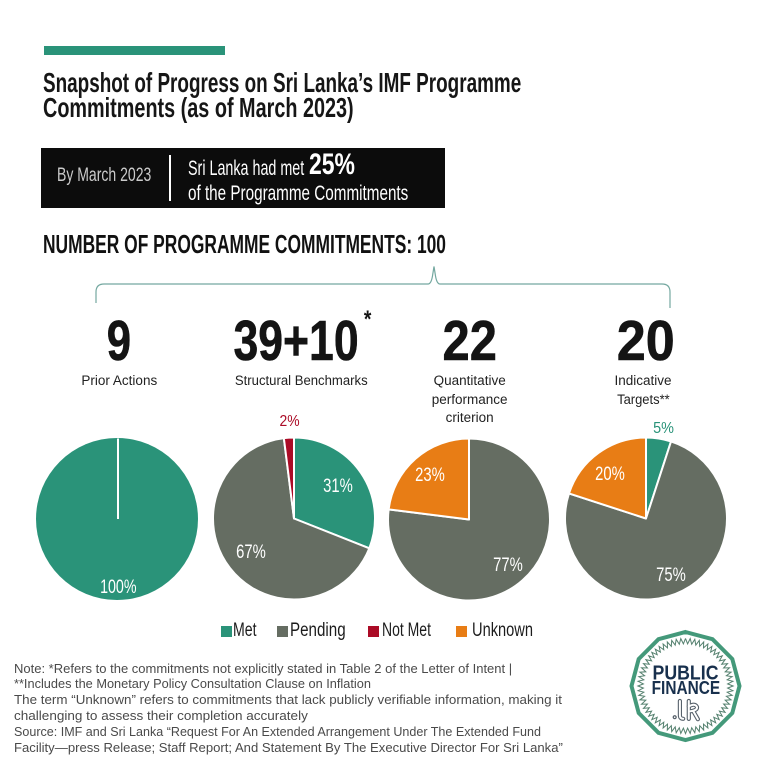  What do you see at coordinates (686, 687) in the screenshot?
I see `svg-text: FINANCE` at bounding box center [686, 687].